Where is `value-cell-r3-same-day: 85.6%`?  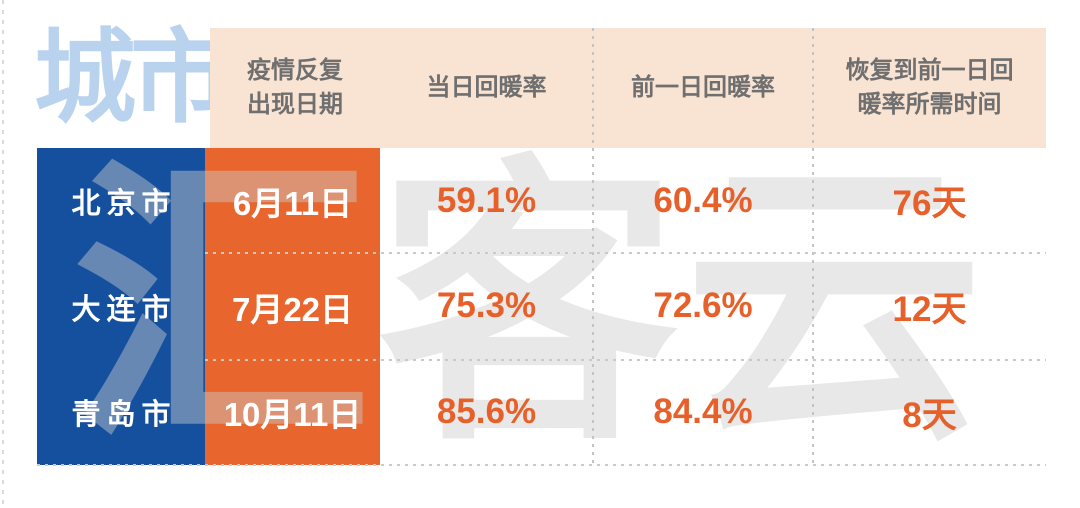
value-cell-r3-same-day: 85.6% is located at coordinates (486, 412).